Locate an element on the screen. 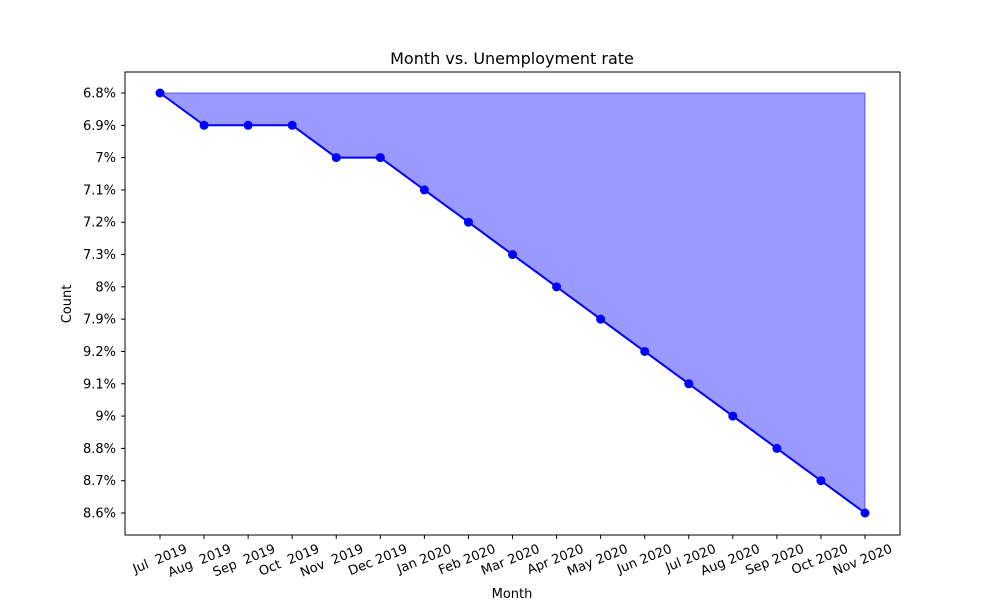  chart-title: Month vs. Unemployment rate is located at coordinates (512, 58).